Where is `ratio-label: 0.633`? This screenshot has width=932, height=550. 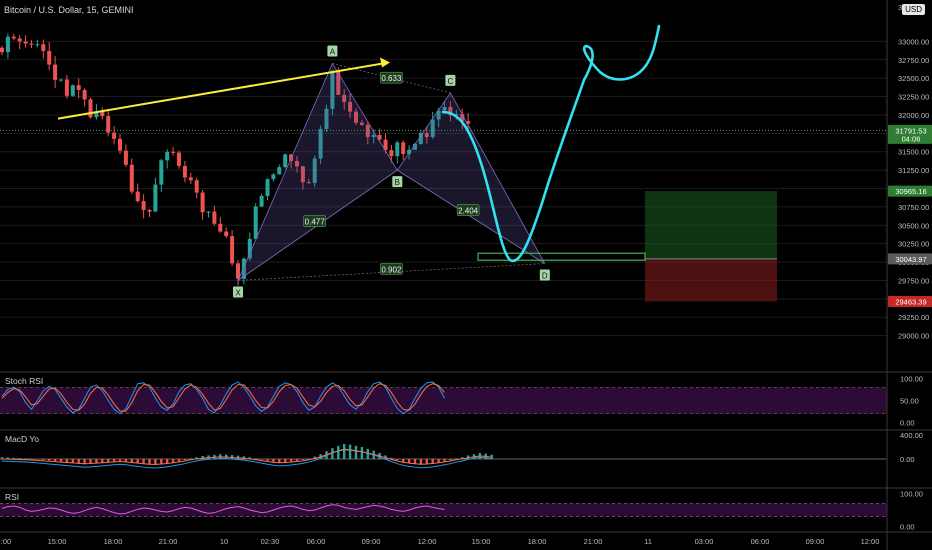
ratio-label: 0.633 is located at coordinates (391, 78).